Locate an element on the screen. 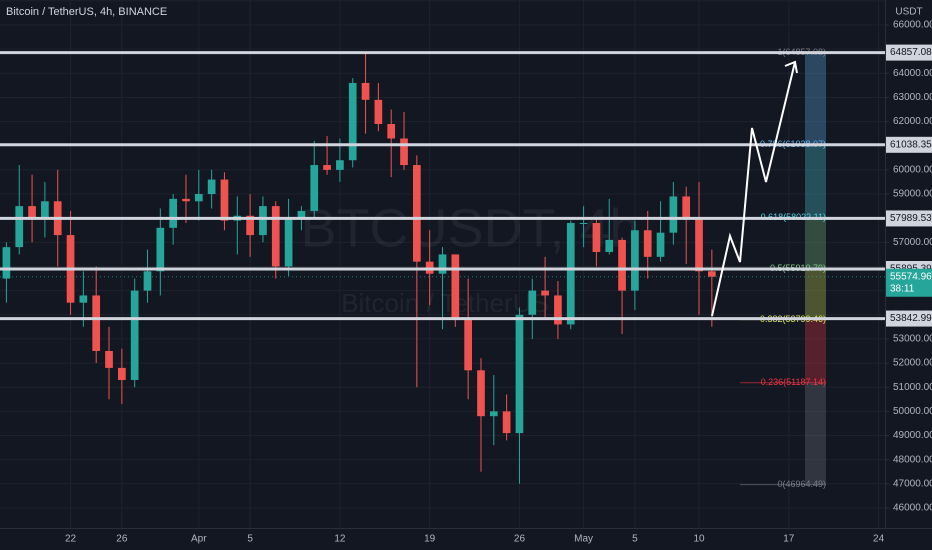  y-tick-label: 57000.00 is located at coordinates (912, 242).